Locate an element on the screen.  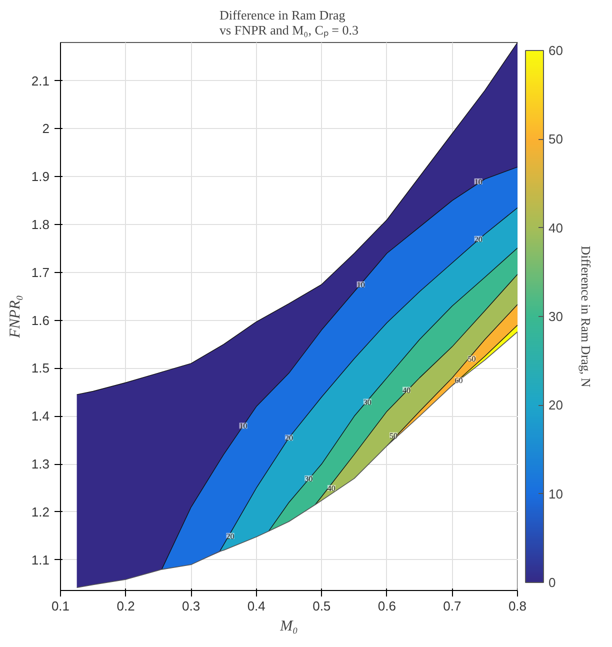
color-bar-label: 60 is located at coordinates (555, 50).